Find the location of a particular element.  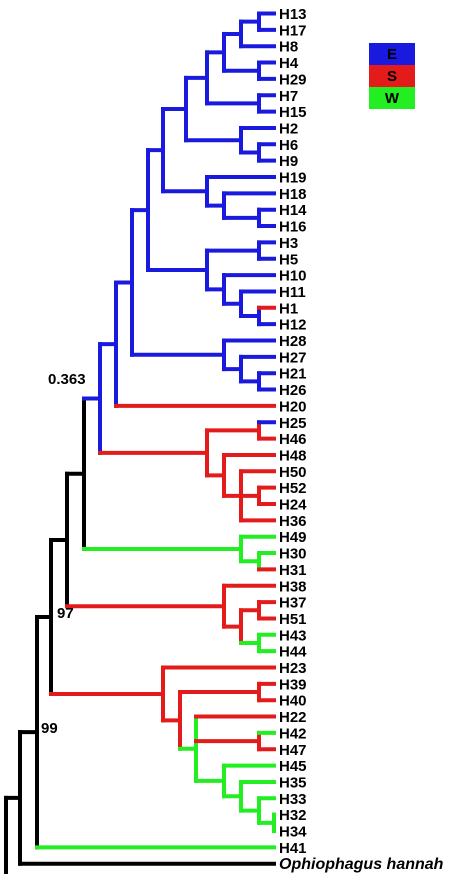

legend-label-e: E is located at coordinates (392, 54).